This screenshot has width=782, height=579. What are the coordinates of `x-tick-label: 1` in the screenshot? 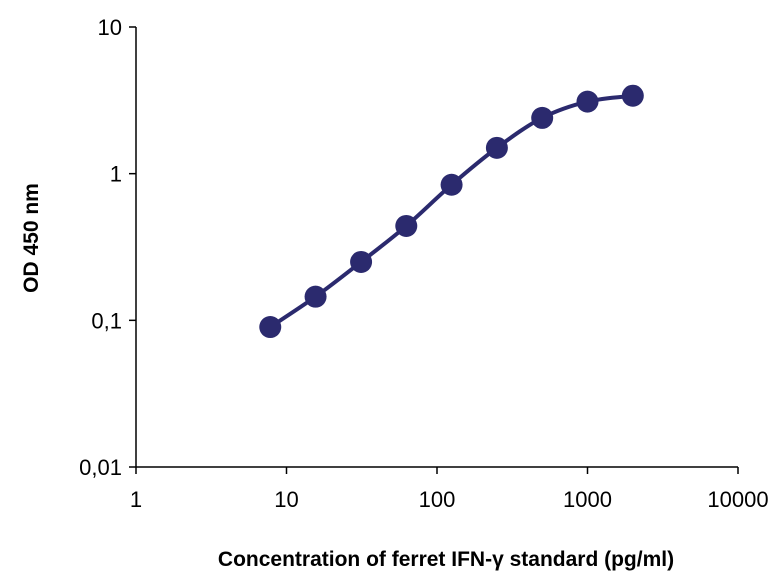 It's located at (136, 499).